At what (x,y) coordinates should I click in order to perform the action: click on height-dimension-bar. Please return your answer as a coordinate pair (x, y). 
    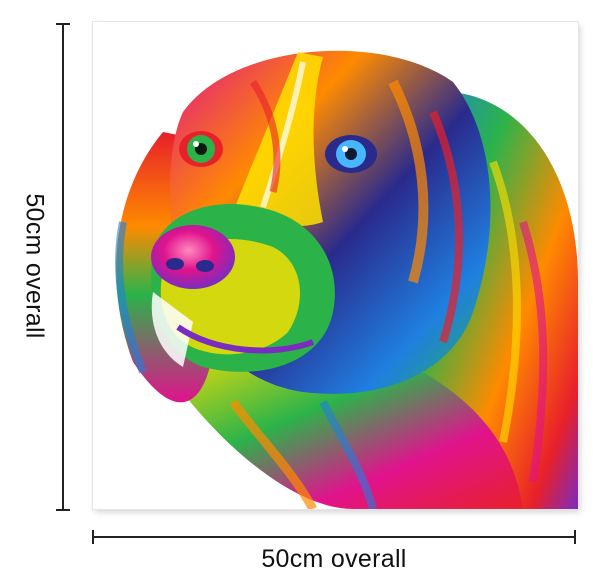
    Looking at the image, I should click on (63, 267).